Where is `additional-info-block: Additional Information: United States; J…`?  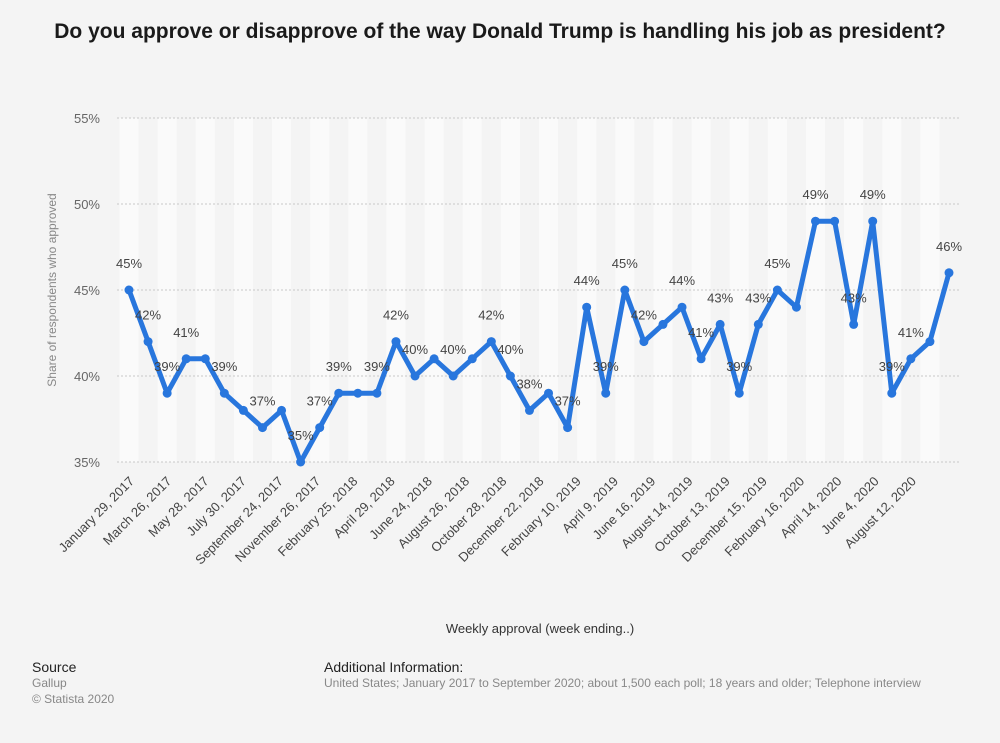
additional-info-block: Additional Information: United States; J… is located at coordinates (622, 675).